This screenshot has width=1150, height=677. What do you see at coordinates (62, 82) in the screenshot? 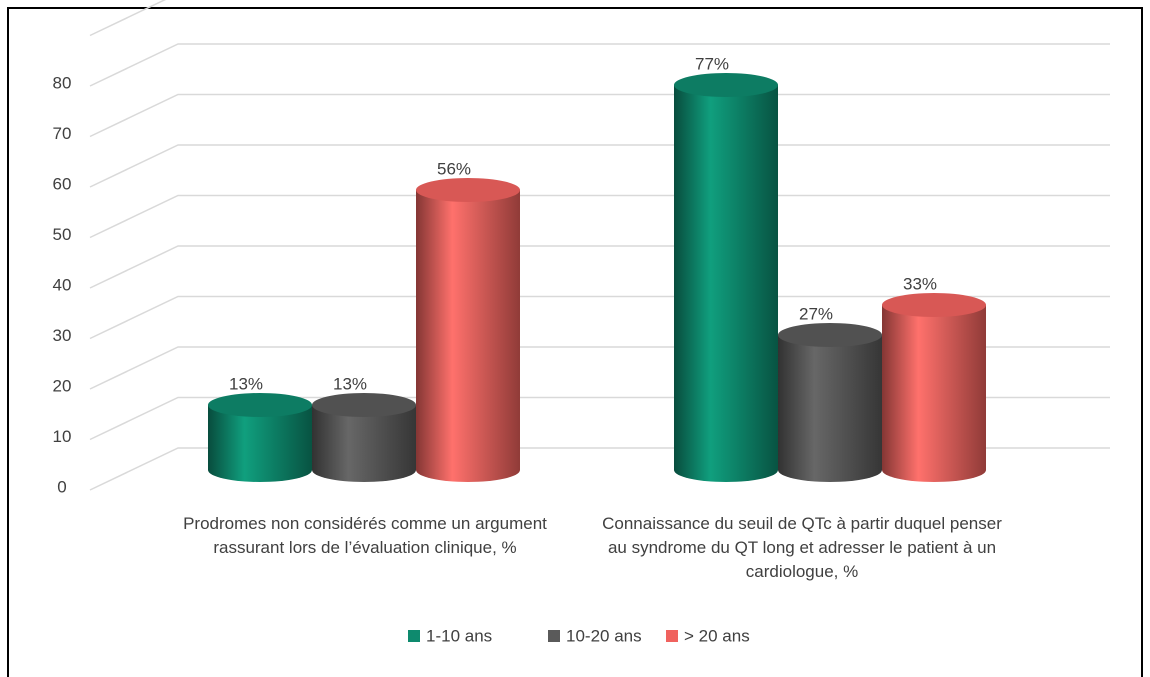
I see `y-tick-label: 80` at bounding box center [62, 82].